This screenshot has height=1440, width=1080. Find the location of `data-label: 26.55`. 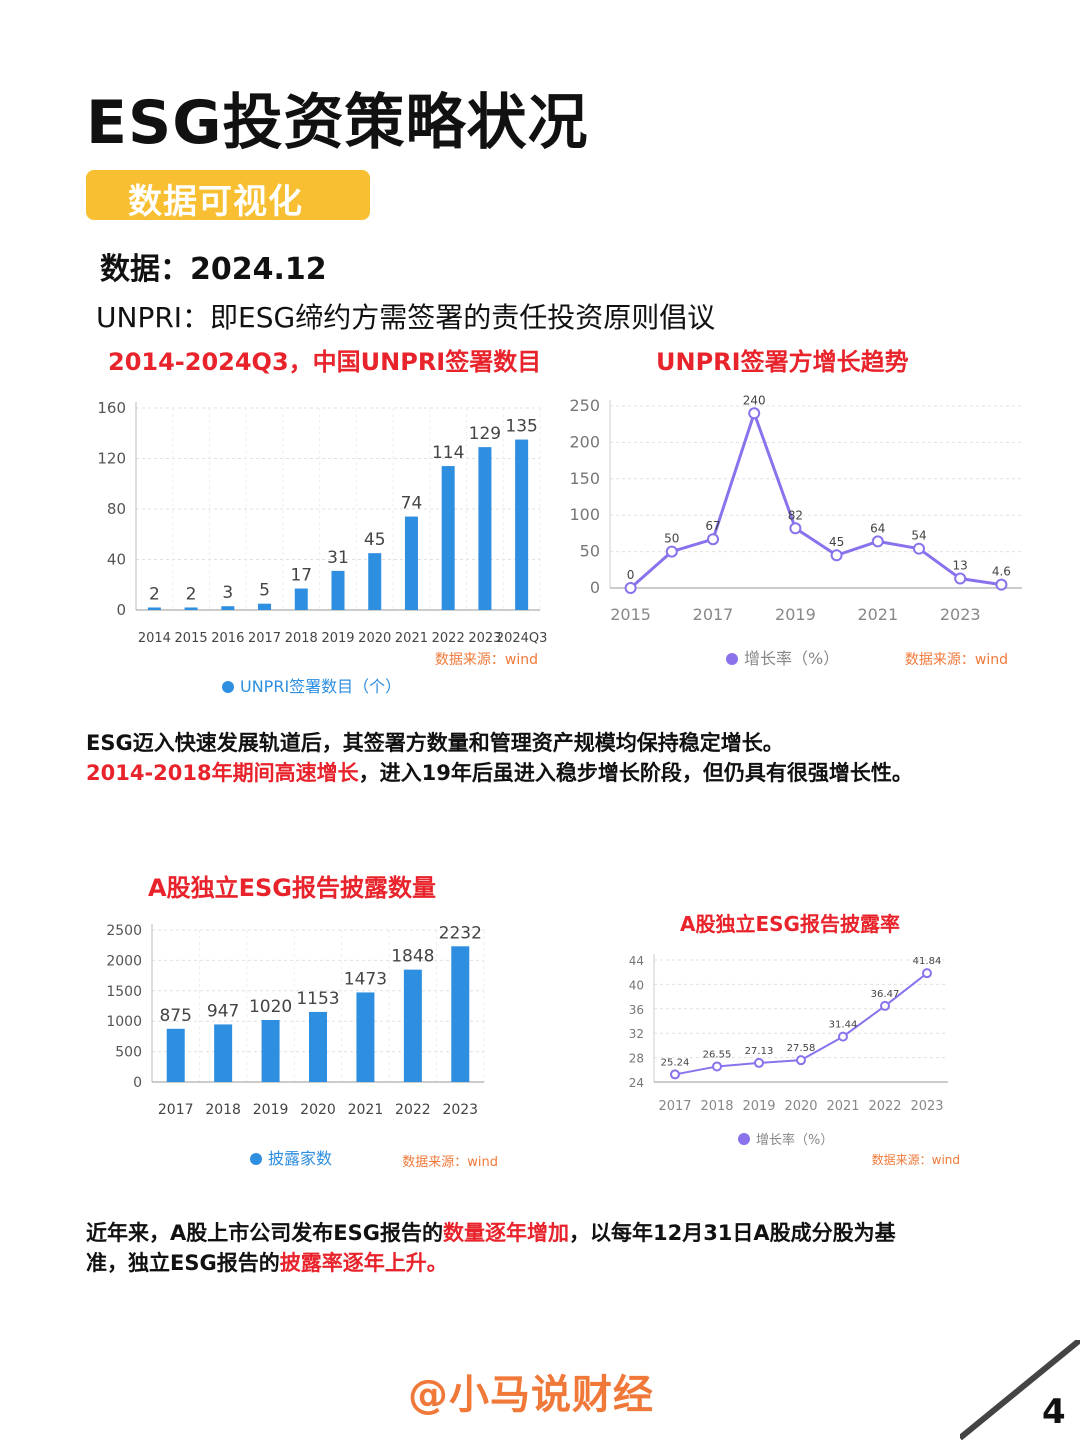

data-label: 26.55 is located at coordinates (717, 1054).